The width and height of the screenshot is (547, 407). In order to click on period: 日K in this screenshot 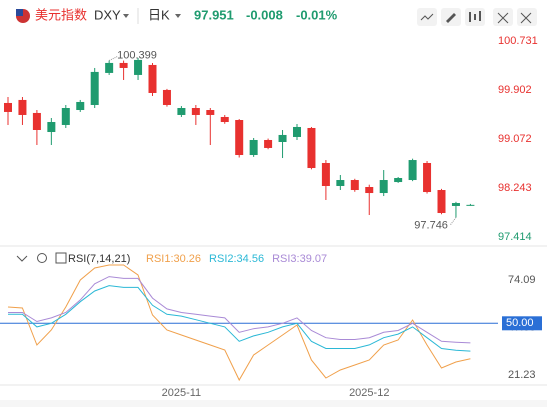, I will do `click(159, 14)`.